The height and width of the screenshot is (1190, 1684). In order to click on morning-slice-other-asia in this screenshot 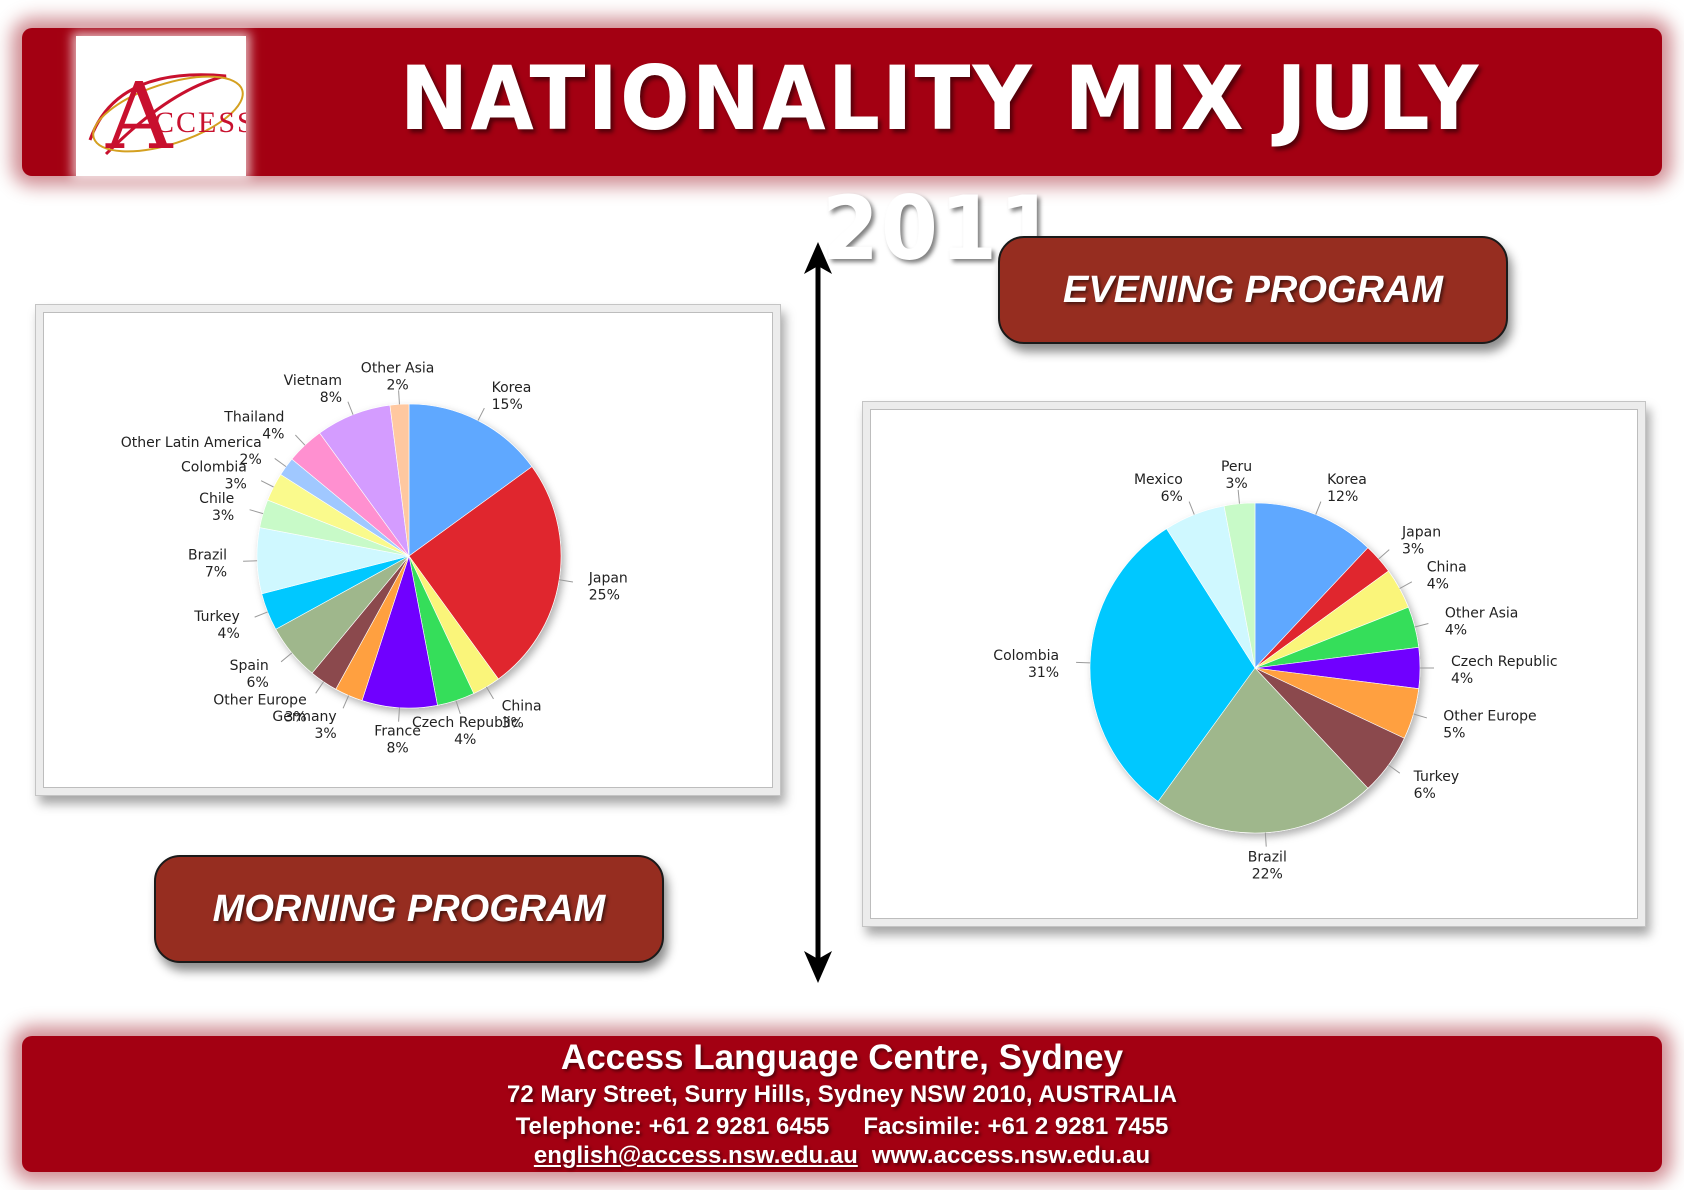, I will do `click(399, 480)`.